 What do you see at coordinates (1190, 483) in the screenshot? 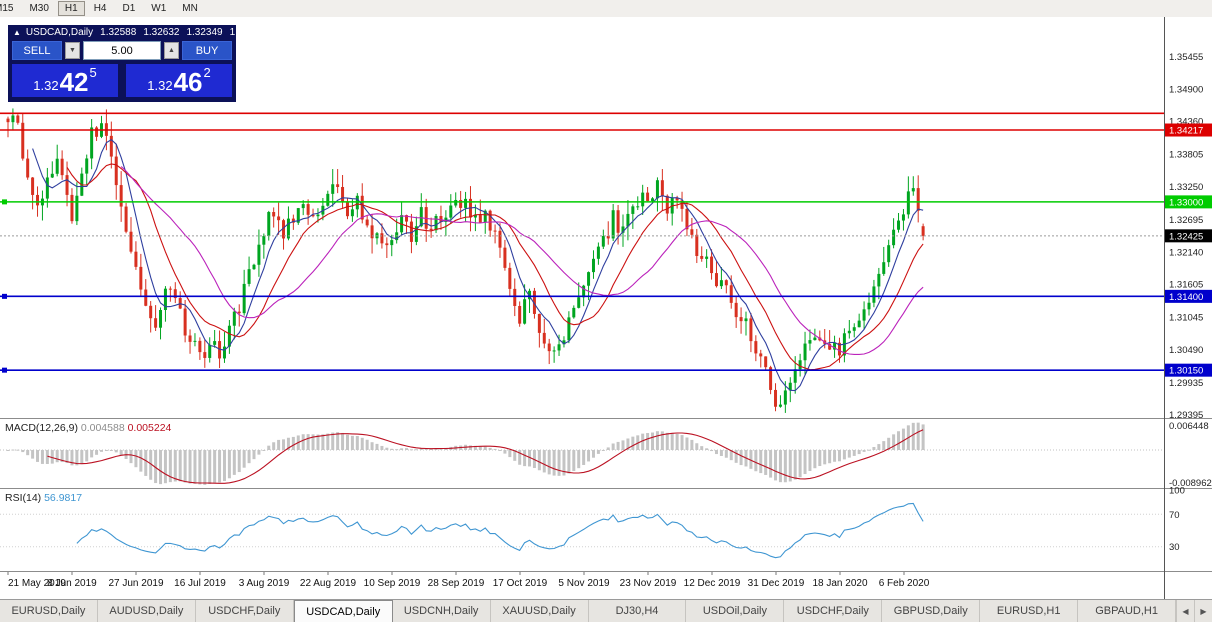
I see `macd-axis-min: -0.008962` at bounding box center [1190, 483].